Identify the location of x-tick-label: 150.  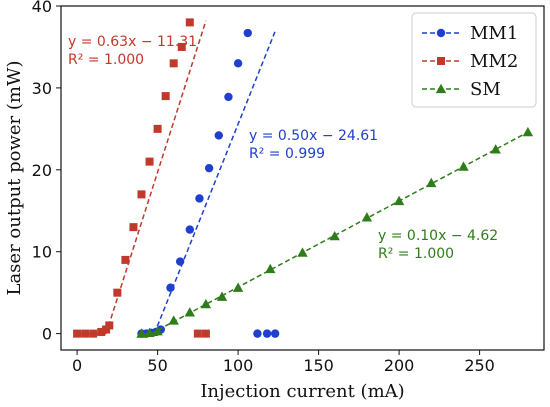
(318, 365).